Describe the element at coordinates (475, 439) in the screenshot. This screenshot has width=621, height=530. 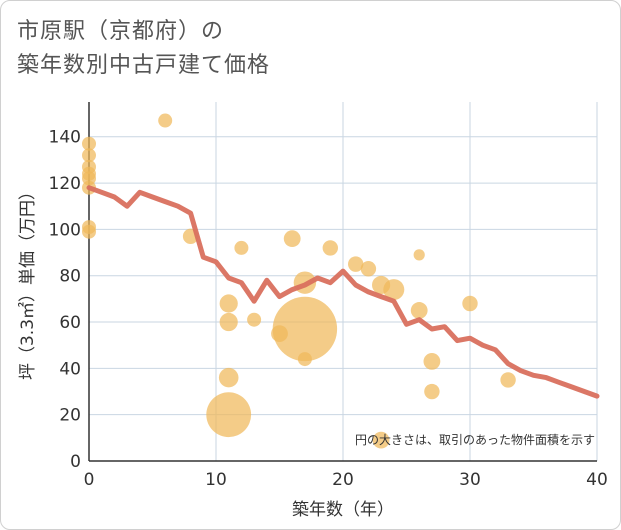
I see `chart-note: 円の大きさは、取引のあった物件面積を示す` at that location.